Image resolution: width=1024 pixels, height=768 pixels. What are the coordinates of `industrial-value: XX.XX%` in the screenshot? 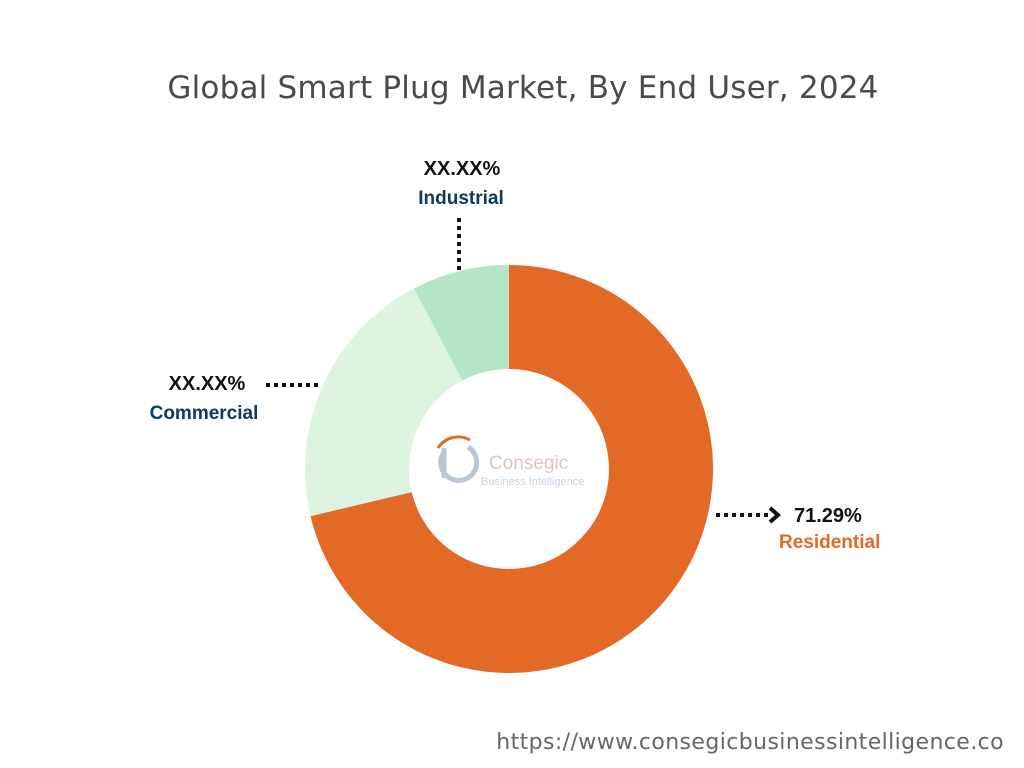 It's located at (462, 169).